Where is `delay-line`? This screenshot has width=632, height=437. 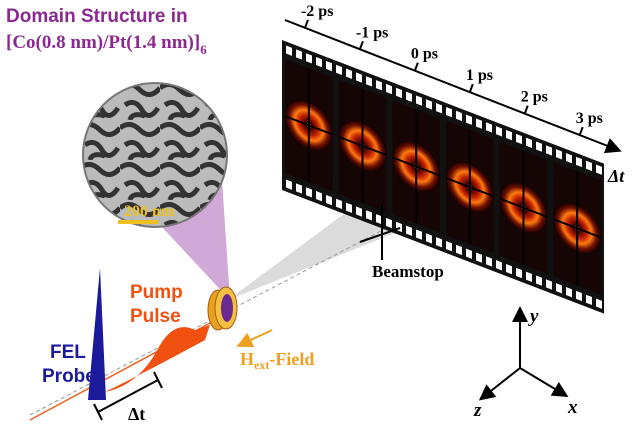
delay-line is located at coordinates (128, 396).